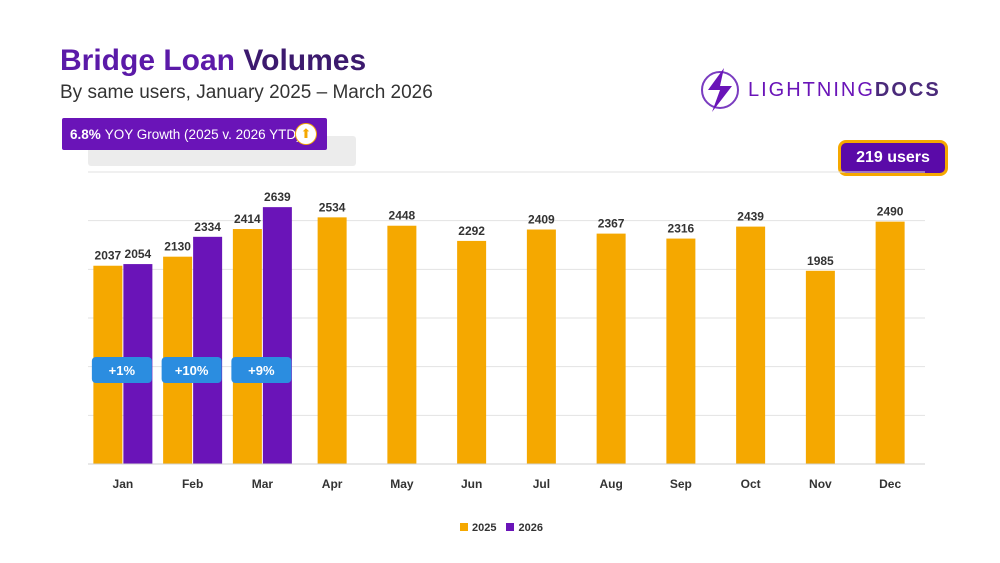 The width and height of the screenshot is (1000, 563). What do you see at coordinates (246, 92) in the screenshot?
I see `subtitle: By same users, January 2025 – March 2026` at bounding box center [246, 92].